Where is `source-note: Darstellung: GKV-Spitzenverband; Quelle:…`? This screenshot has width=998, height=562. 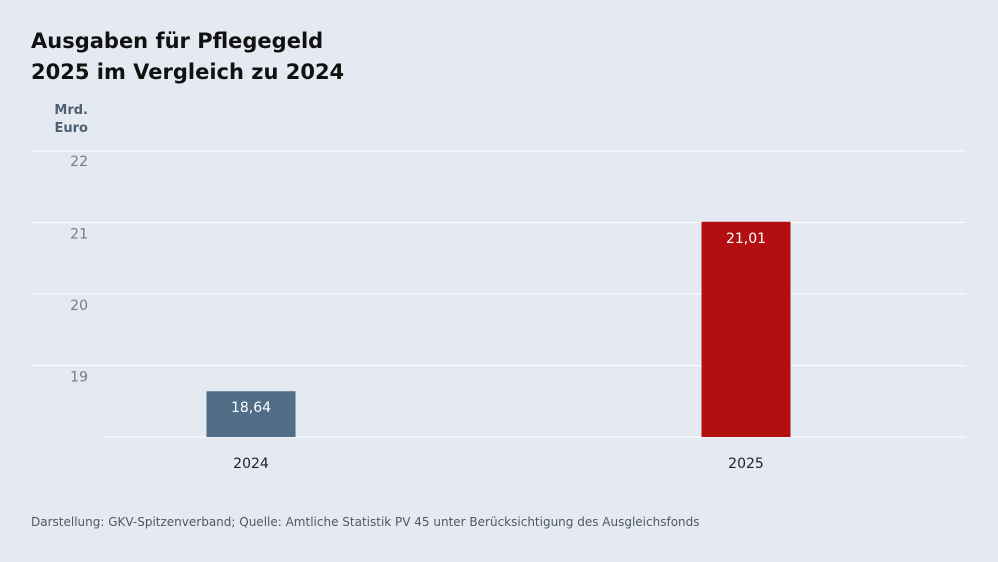 source-note: Darstellung: GKV-Spitzenverband; Quelle:… is located at coordinates (365, 522).